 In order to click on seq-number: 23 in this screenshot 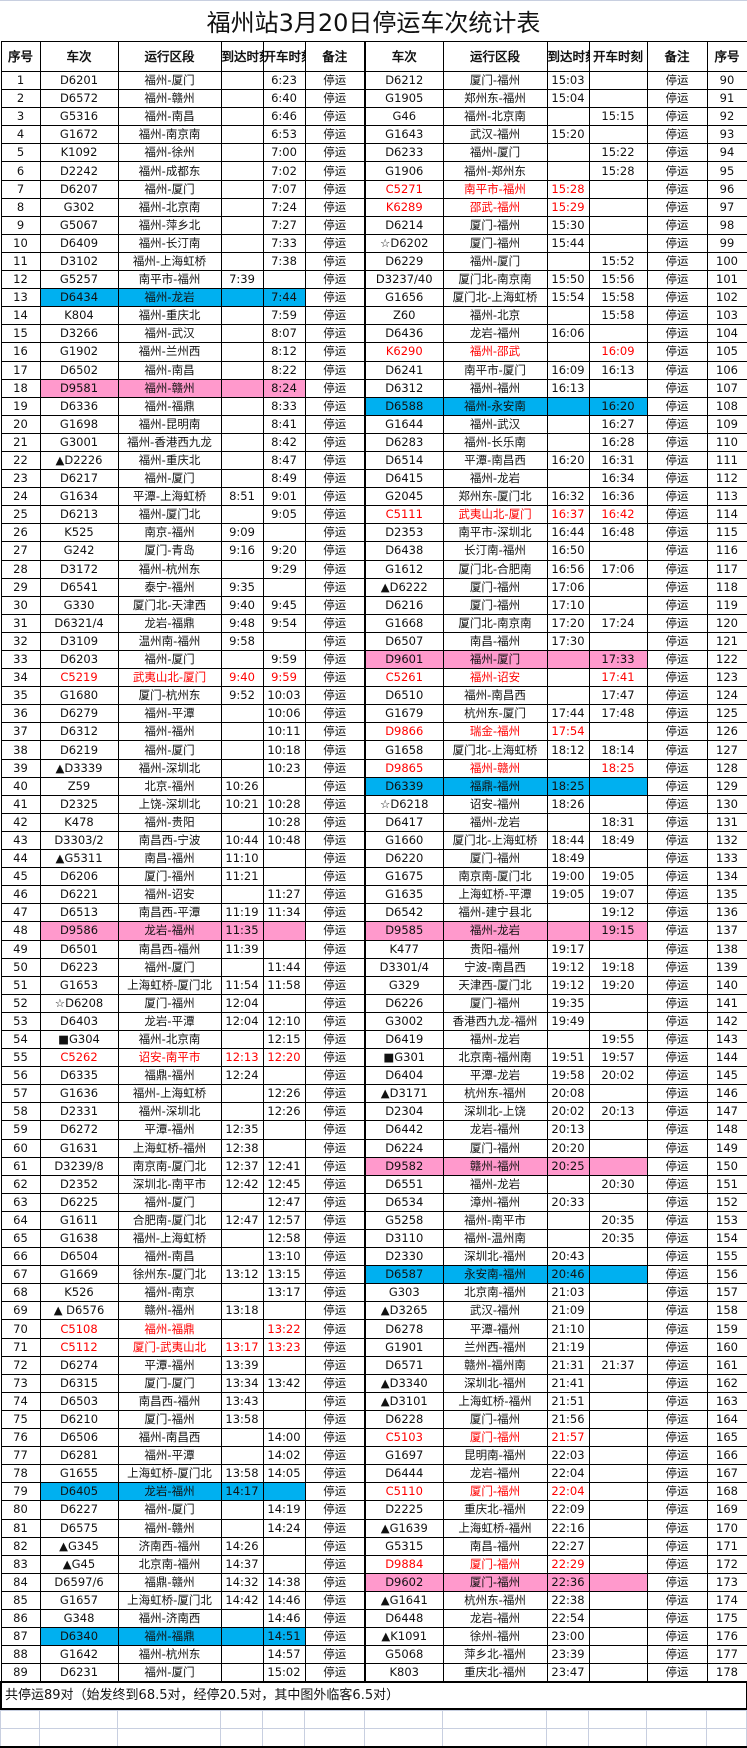, I will do `click(20, 479)`.